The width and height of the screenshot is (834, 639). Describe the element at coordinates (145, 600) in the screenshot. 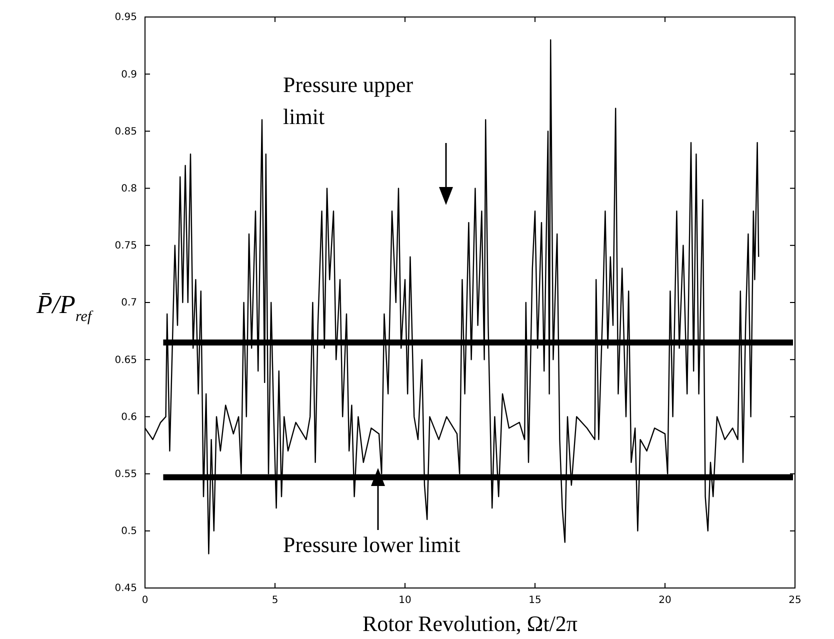

I see `x-tick-label: 0` at that location.